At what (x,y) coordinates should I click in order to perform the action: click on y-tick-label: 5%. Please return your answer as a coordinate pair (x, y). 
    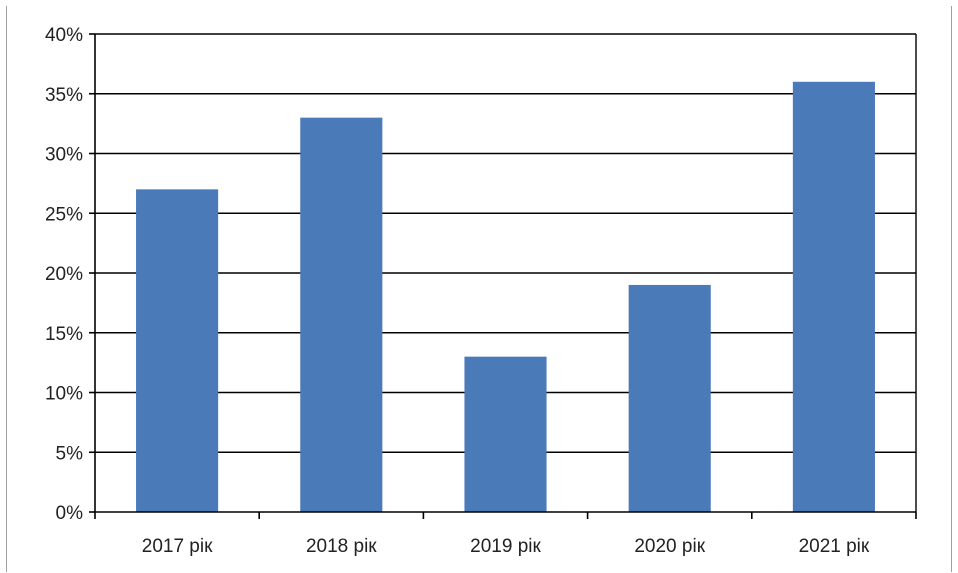
    Looking at the image, I should click on (70, 453).